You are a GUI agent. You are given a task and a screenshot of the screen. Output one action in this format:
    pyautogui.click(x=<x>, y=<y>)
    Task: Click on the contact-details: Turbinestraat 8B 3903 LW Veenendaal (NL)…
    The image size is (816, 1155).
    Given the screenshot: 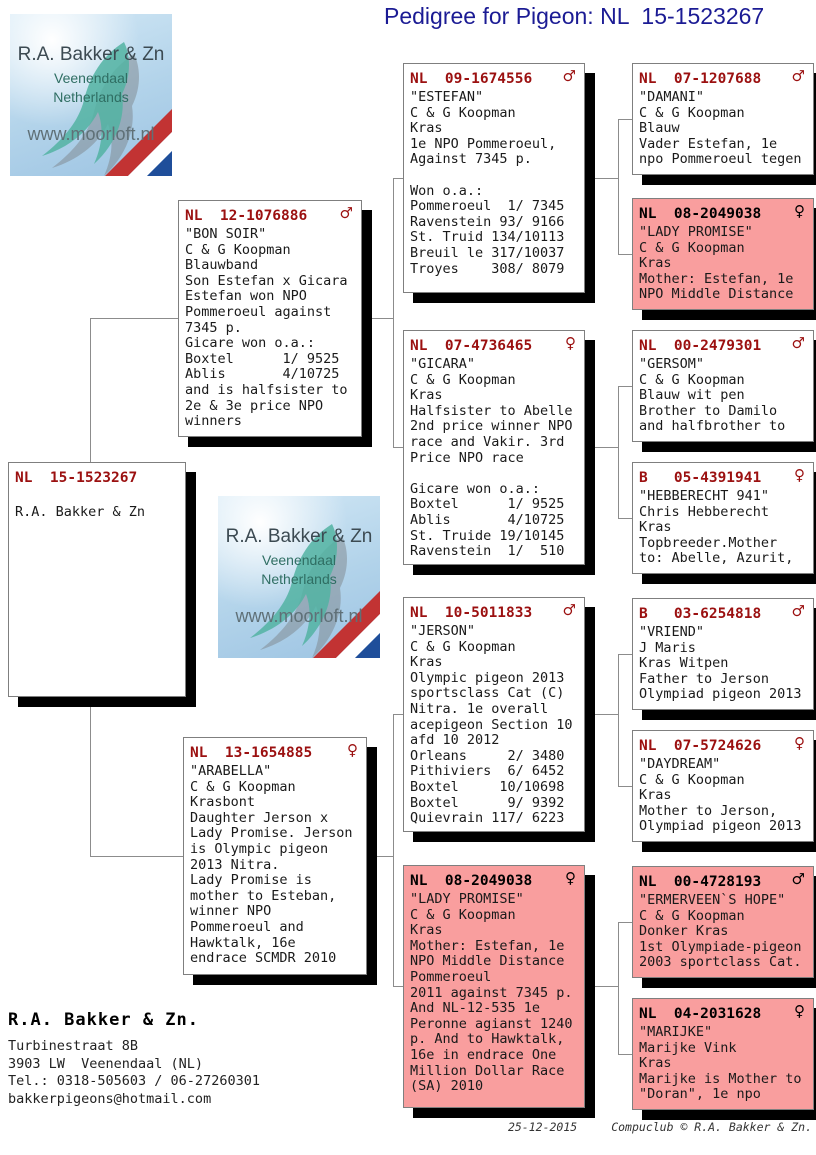 What is the action you would take?
    pyautogui.click(x=134, y=1072)
    